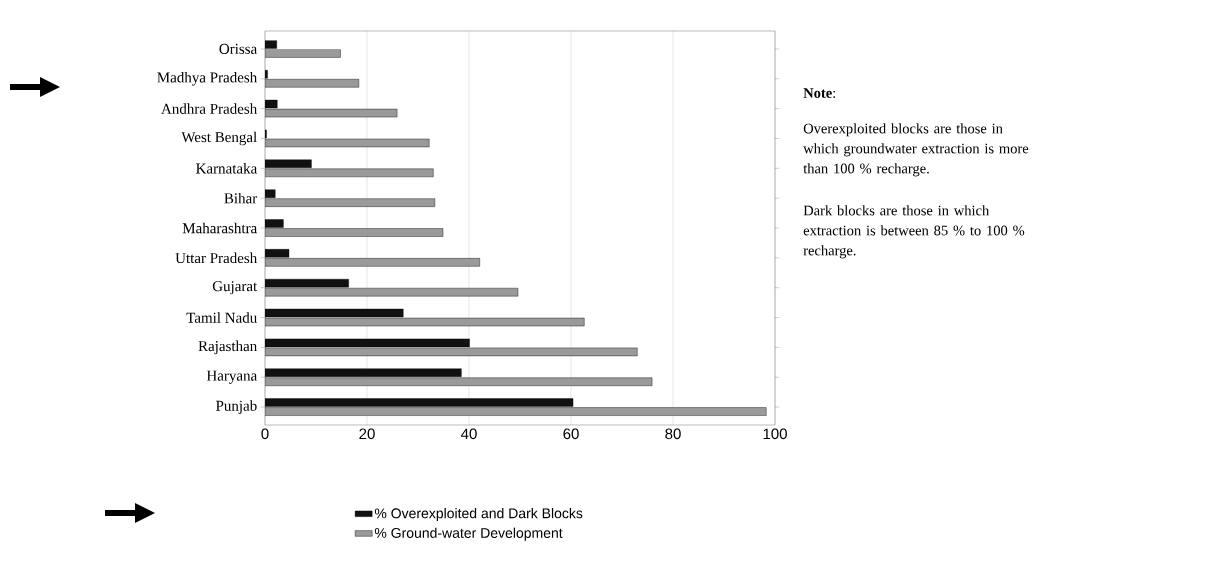 The image size is (1217, 567). I want to click on y-tick-label: West Bengal, so click(219, 138).